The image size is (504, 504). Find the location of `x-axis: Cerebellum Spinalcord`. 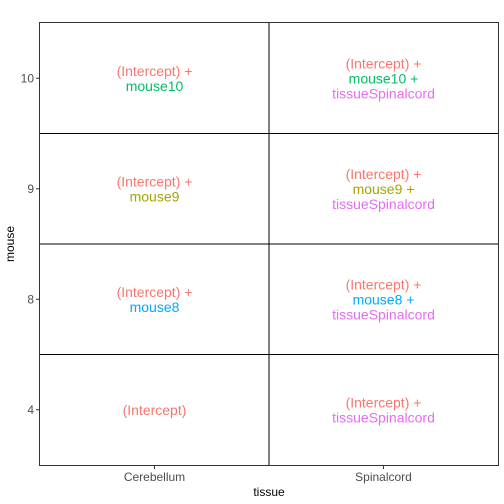

x-axis: Cerebellum Spinalcord is located at coordinates (268, 474).